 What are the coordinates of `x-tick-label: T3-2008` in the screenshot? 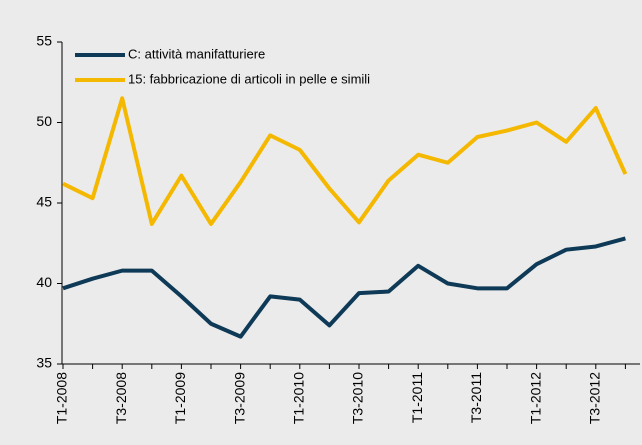 It's located at (121, 398).